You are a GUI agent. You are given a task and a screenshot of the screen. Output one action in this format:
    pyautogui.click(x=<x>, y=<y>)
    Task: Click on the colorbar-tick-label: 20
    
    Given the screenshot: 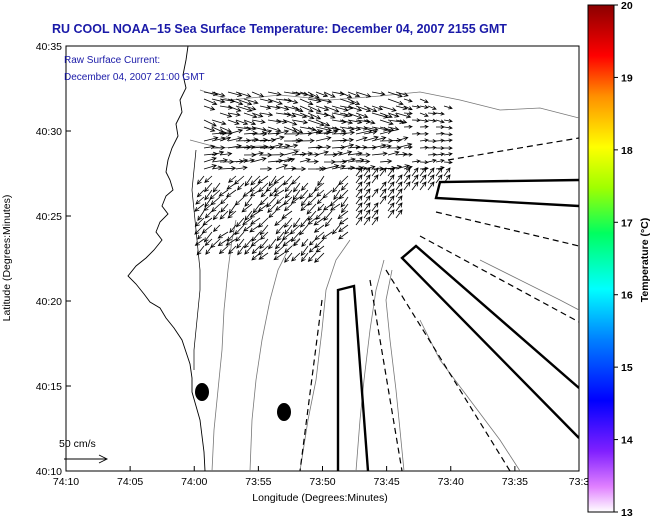 What is the action you would take?
    pyautogui.click(x=627, y=6)
    